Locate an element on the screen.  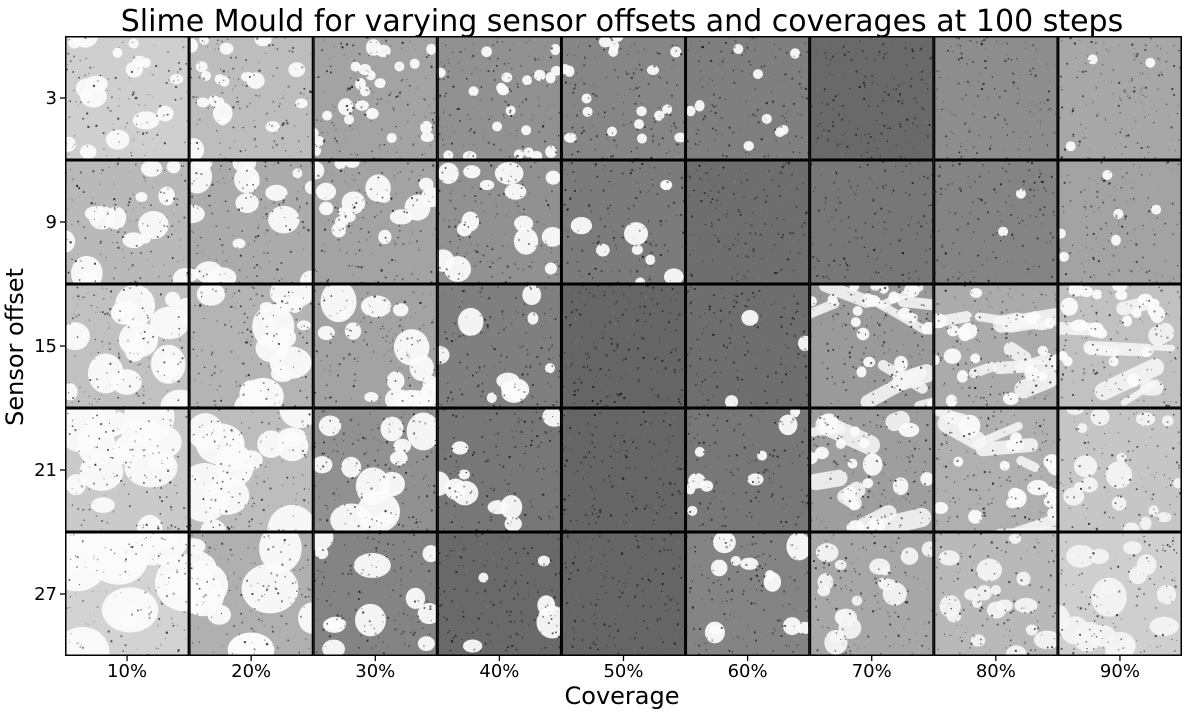
x-axis-label: Coverage is located at coordinates (622, 696).